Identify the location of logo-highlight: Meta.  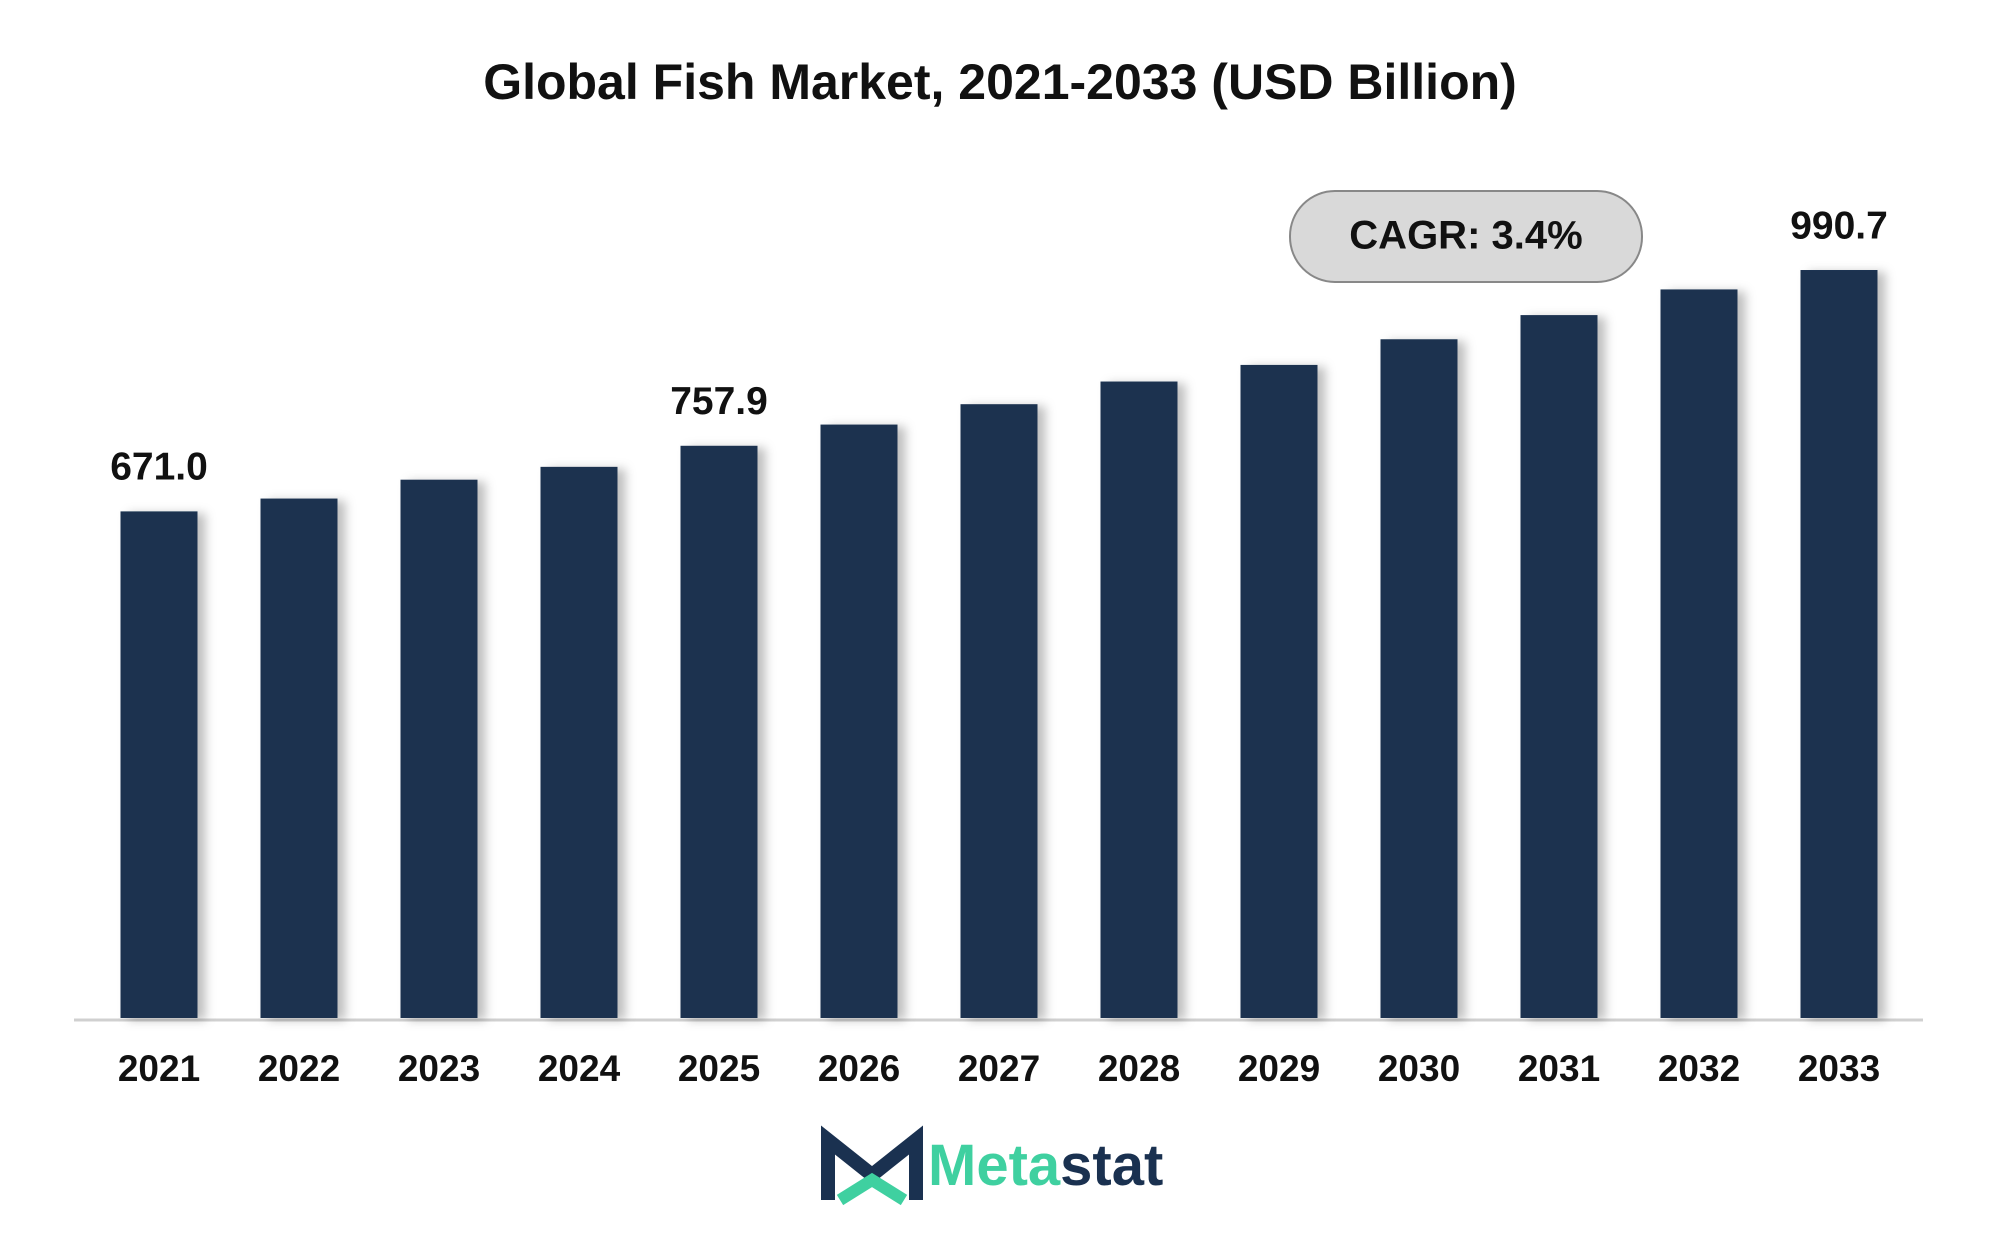
(994, 1165).